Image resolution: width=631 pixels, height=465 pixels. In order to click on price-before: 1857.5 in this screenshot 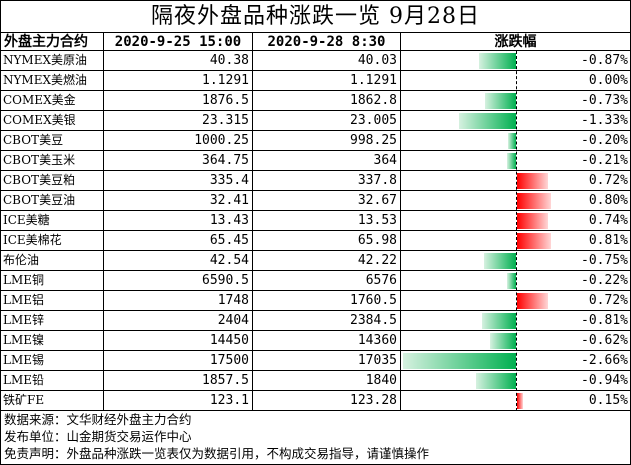, I will do `click(178, 380)`.